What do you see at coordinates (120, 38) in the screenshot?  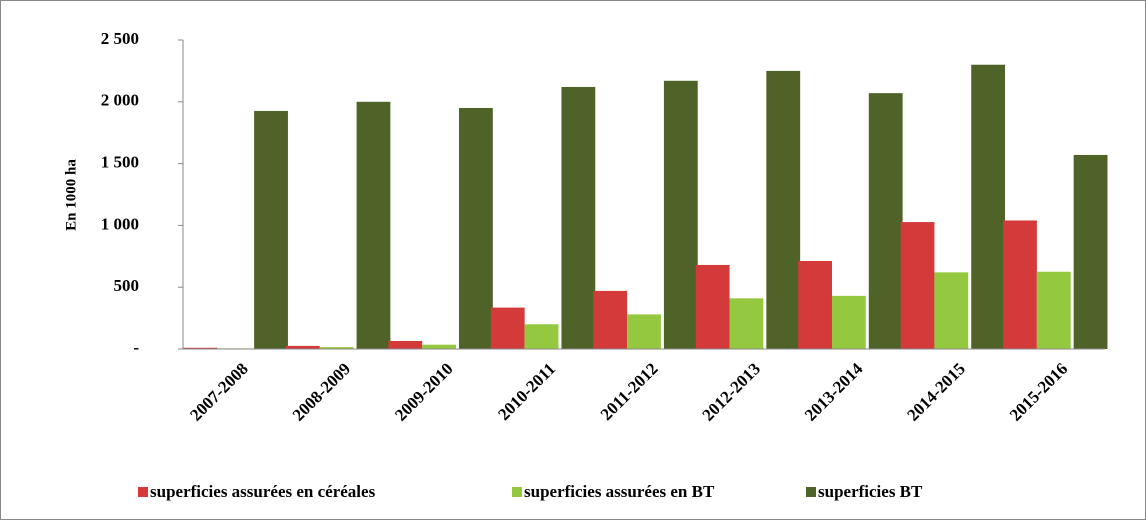 I see `y-tick-label: 2 500` at bounding box center [120, 38].